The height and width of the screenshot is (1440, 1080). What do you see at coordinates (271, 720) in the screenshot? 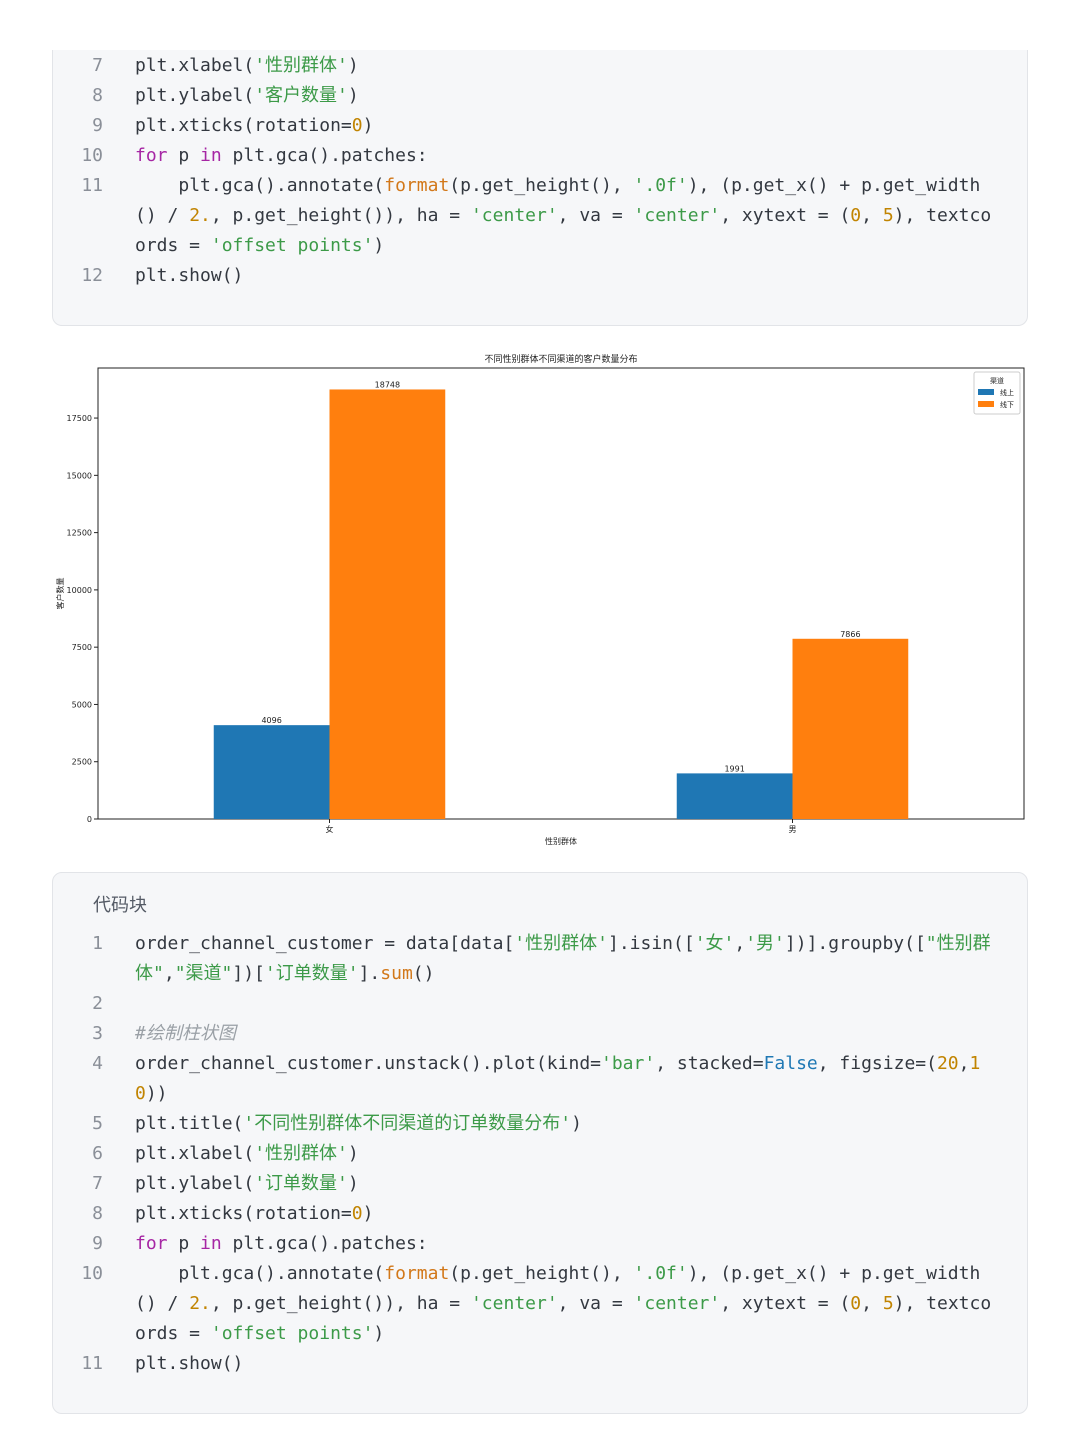
I see `bar-value-label: 4096` at bounding box center [271, 720].